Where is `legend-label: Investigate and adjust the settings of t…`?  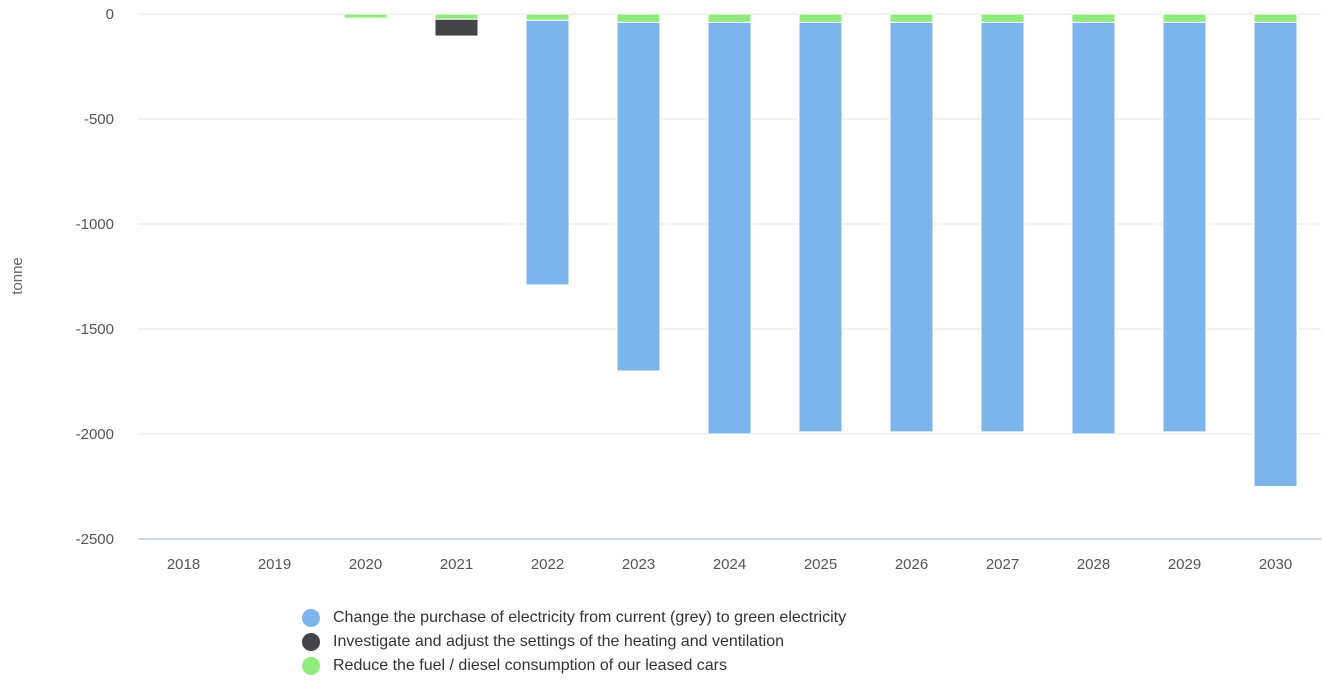
legend-label: Investigate and adjust the settings of t… is located at coordinates (558, 642).